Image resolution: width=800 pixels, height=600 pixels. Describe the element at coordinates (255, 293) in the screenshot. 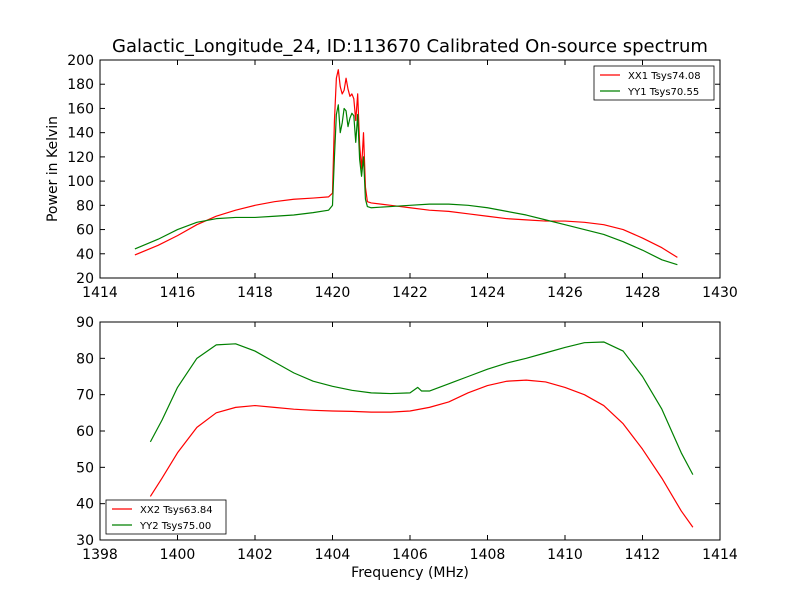

I see `x-tick-label: 1418` at that location.